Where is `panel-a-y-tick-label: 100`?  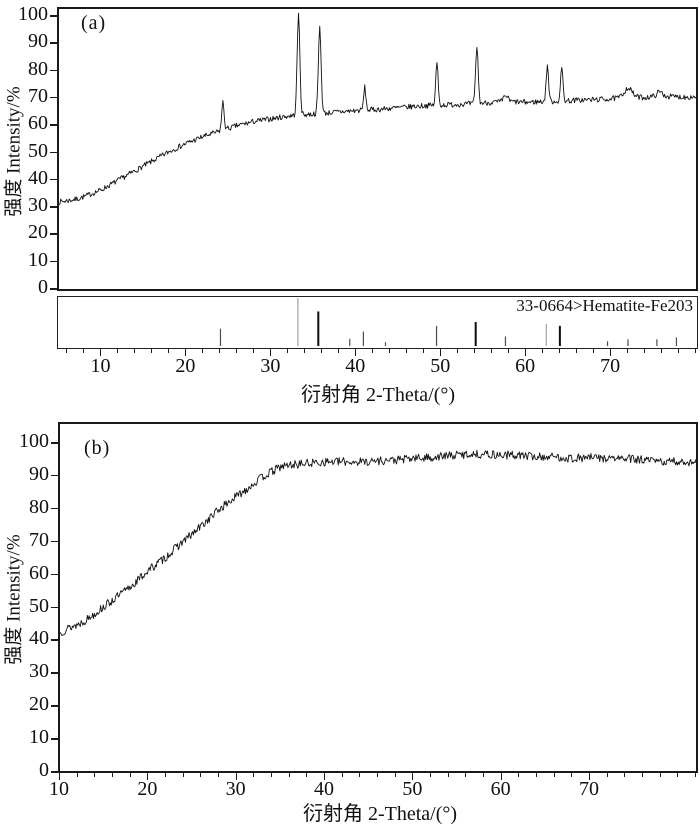
panel-a-y-tick-label: 100 is located at coordinates (33, 14).